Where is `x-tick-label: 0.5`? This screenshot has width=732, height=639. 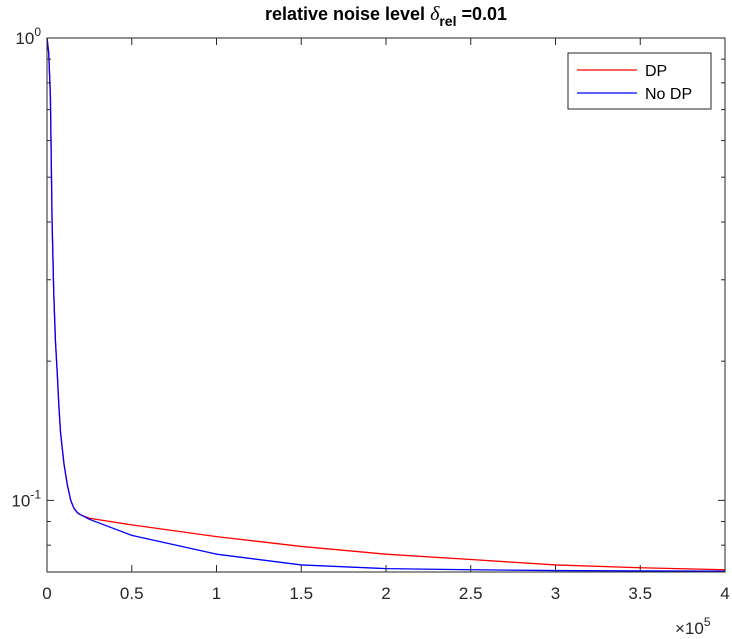
x-tick-label: 0.5 is located at coordinates (132, 593).